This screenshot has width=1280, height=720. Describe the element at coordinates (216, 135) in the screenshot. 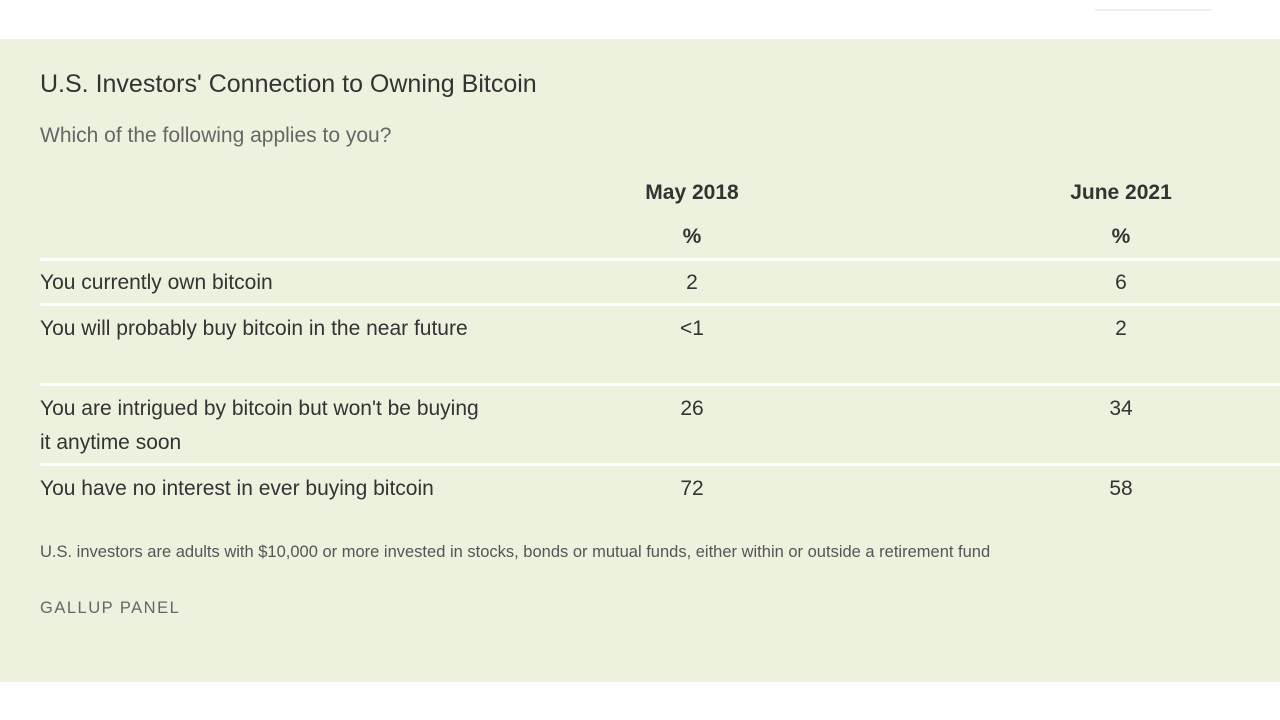

I see `chart-subtitle: Which of the following applies to you?` at that location.